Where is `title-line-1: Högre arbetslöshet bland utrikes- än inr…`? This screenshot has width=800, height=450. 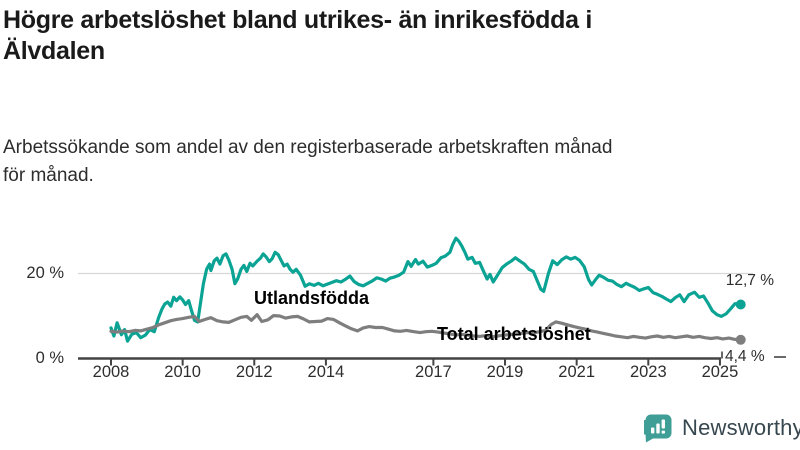 title-line-1: Högre arbetslöshet bland utrikes- än inr… is located at coordinates (297, 20).